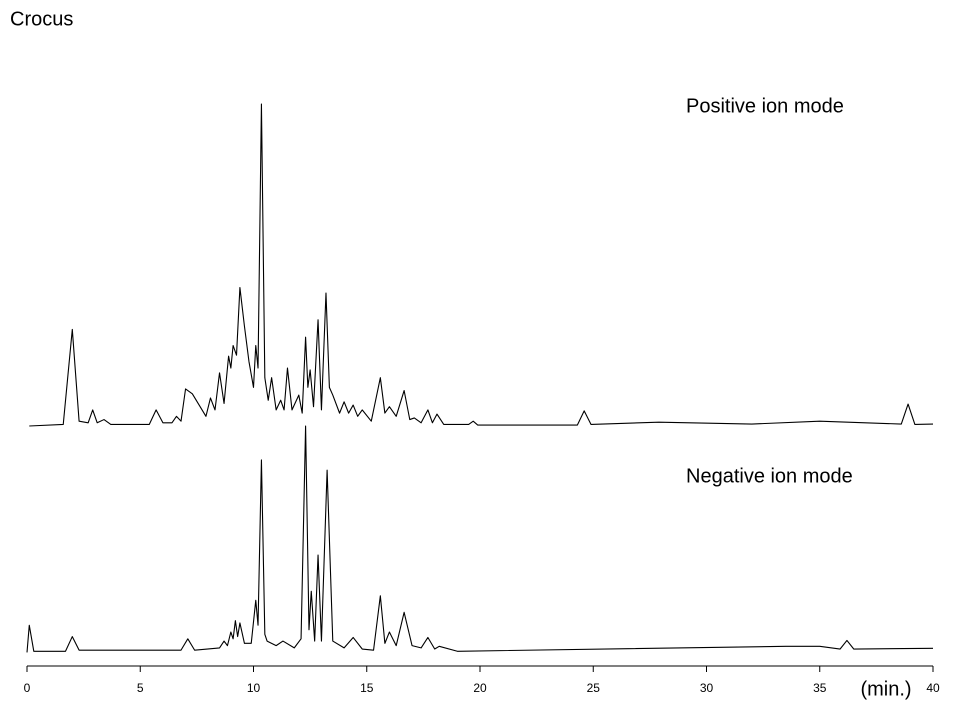 The width and height of the screenshot is (960, 720). What do you see at coordinates (594, 688) in the screenshot?
I see `x-tick-label: 25` at bounding box center [594, 688].